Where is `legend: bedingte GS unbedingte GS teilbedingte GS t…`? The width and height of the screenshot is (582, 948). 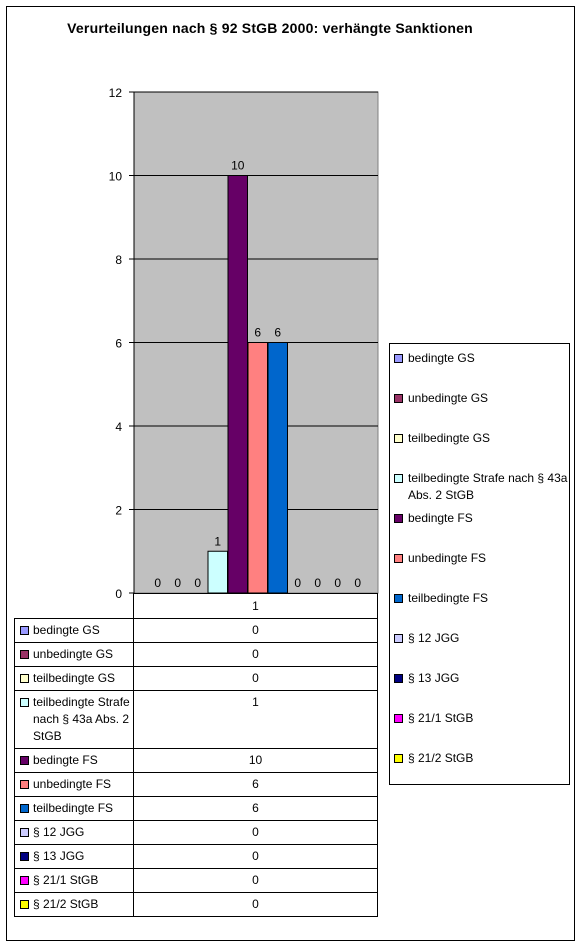 legend: bedingte GS unbedingte GS teilbedingte GS t… is located at coordinates (479, 564).